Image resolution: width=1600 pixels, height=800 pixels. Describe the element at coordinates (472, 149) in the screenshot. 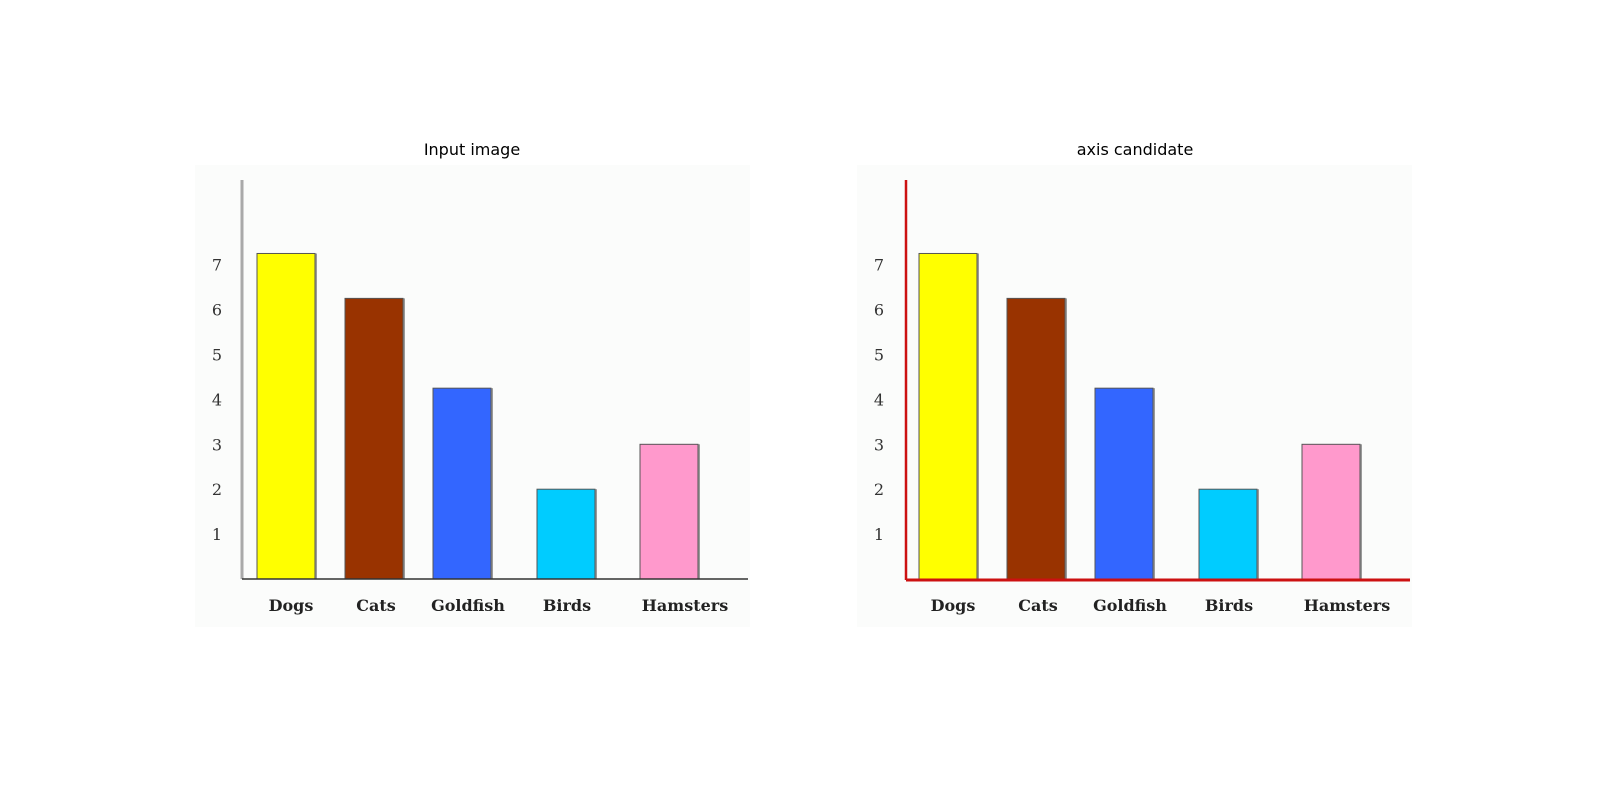

I see `panel-title-input: Input image` at that location.